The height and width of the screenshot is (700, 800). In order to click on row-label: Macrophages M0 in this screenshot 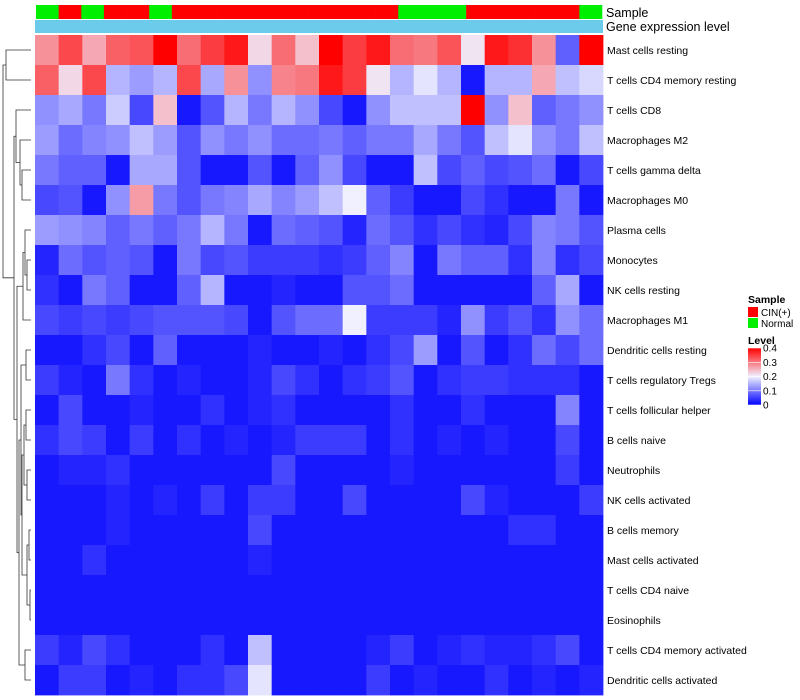, I will do `click(647, 201)`.